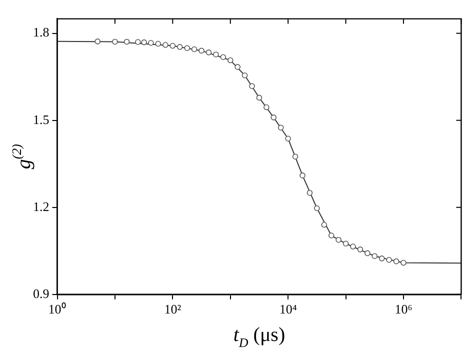  I want to click on y-tick-label: 1.8, so click(41, 32).